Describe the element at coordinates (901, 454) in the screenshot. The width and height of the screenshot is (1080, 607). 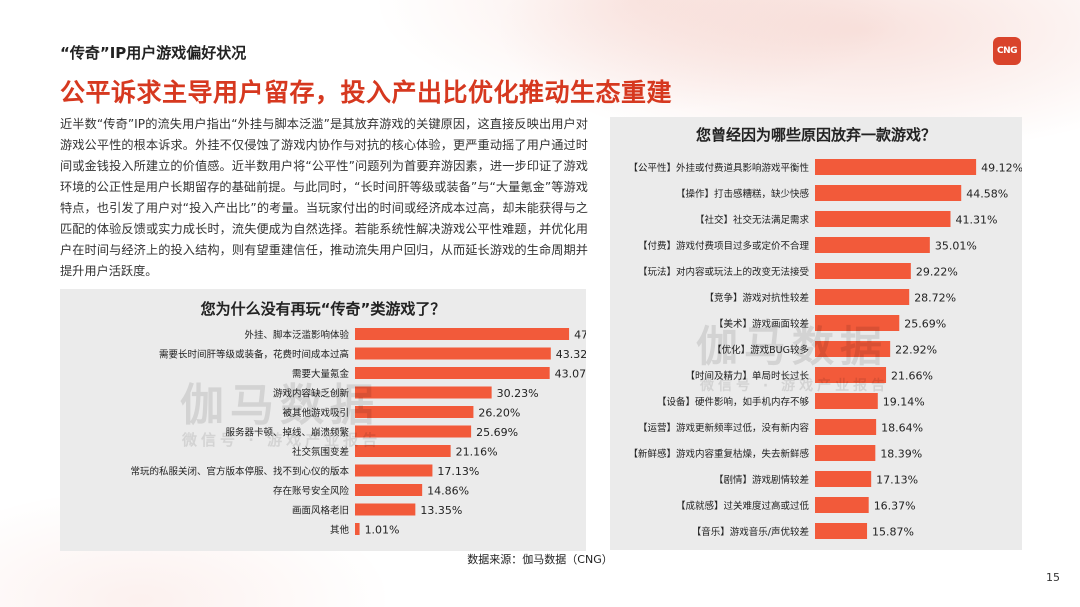
I see `right-value-label: 18.39%` at that location.